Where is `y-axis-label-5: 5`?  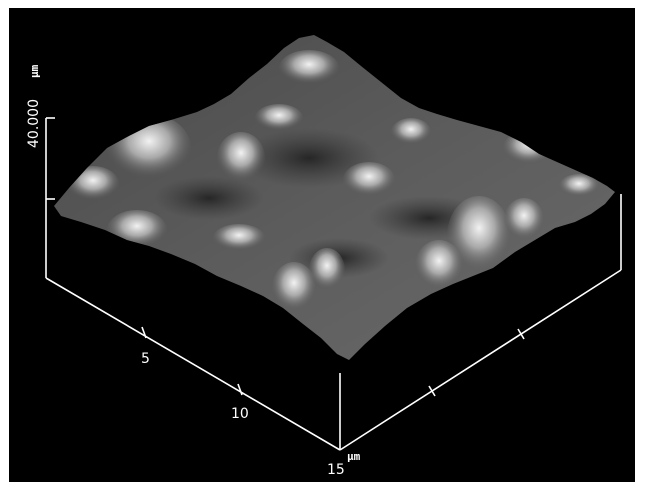
y-axis-label-5: 5 is located at coordinates (145, 359).